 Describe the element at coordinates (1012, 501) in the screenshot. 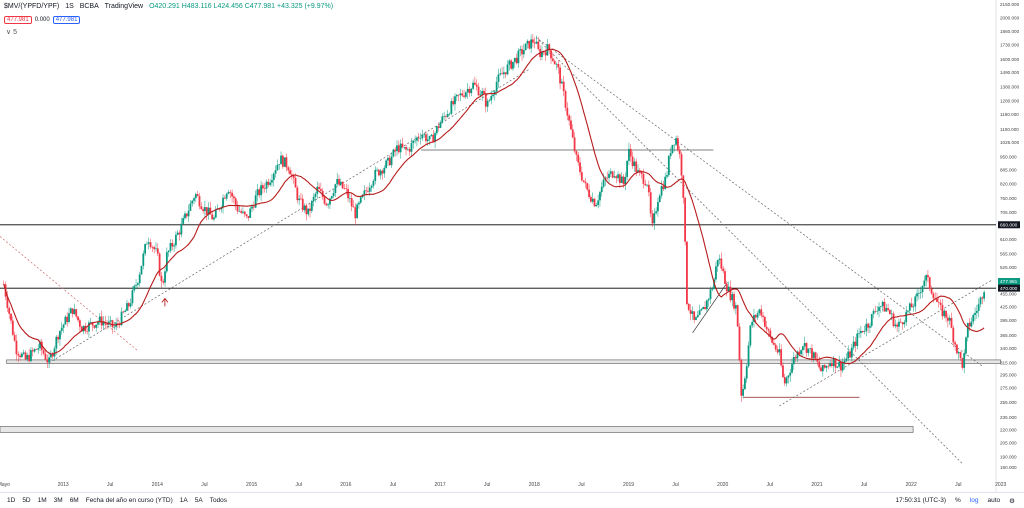

I see `settings-gear-icon: ⚙` at that location.